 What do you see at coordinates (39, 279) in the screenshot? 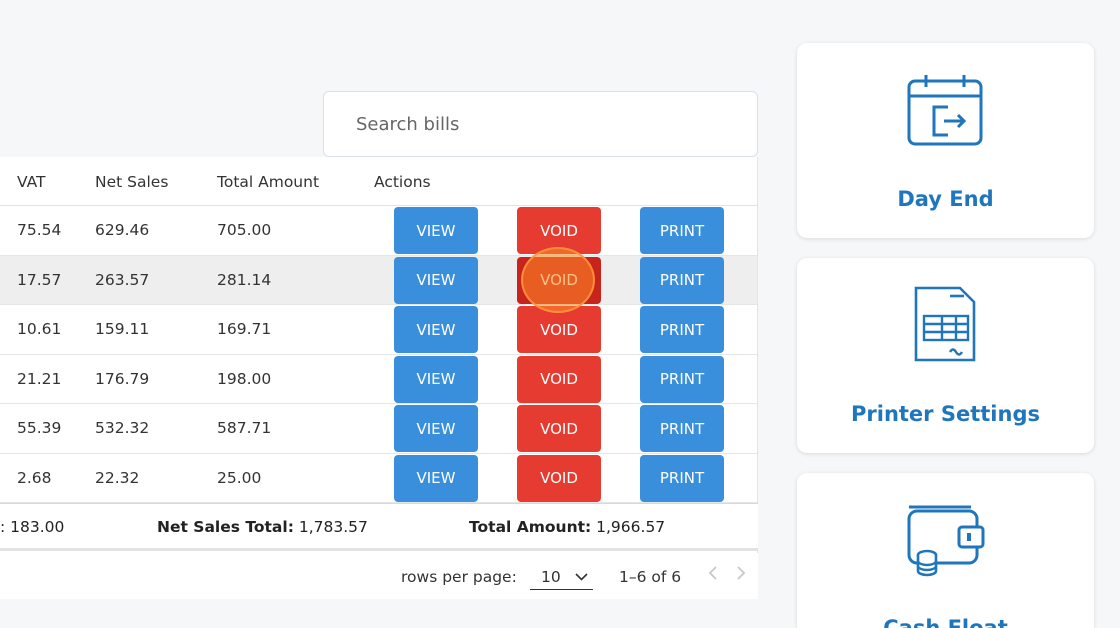
I see `cell-vat: 17.57` at bounding box center [39, 279].